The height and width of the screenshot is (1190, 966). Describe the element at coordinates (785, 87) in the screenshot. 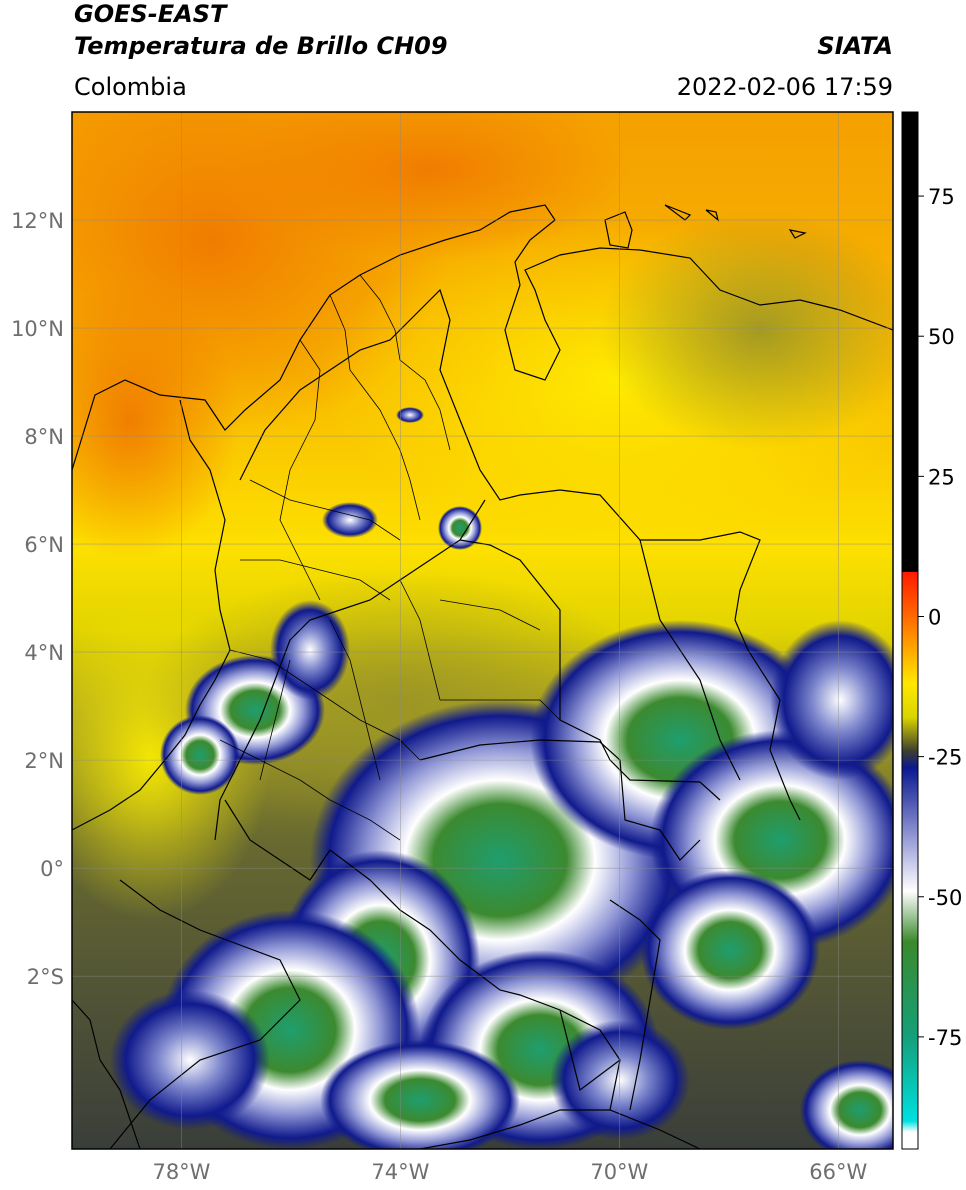

I see `timestamp-label: 2022-02-06 17:59` at that location.